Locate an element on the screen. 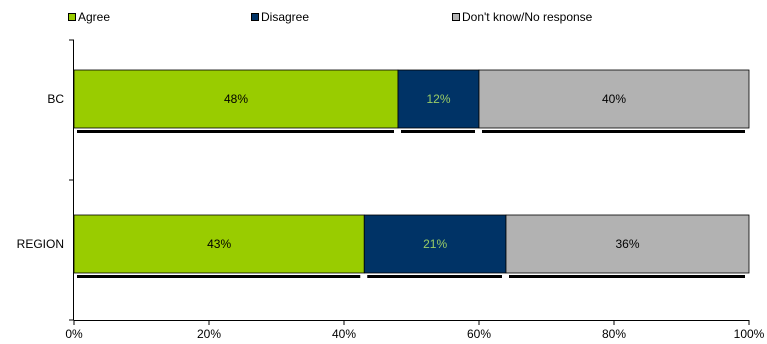 The width and height of the screenshot is (767, 344). x-tick-label-3: 60% is located at coordinates (479, 334).